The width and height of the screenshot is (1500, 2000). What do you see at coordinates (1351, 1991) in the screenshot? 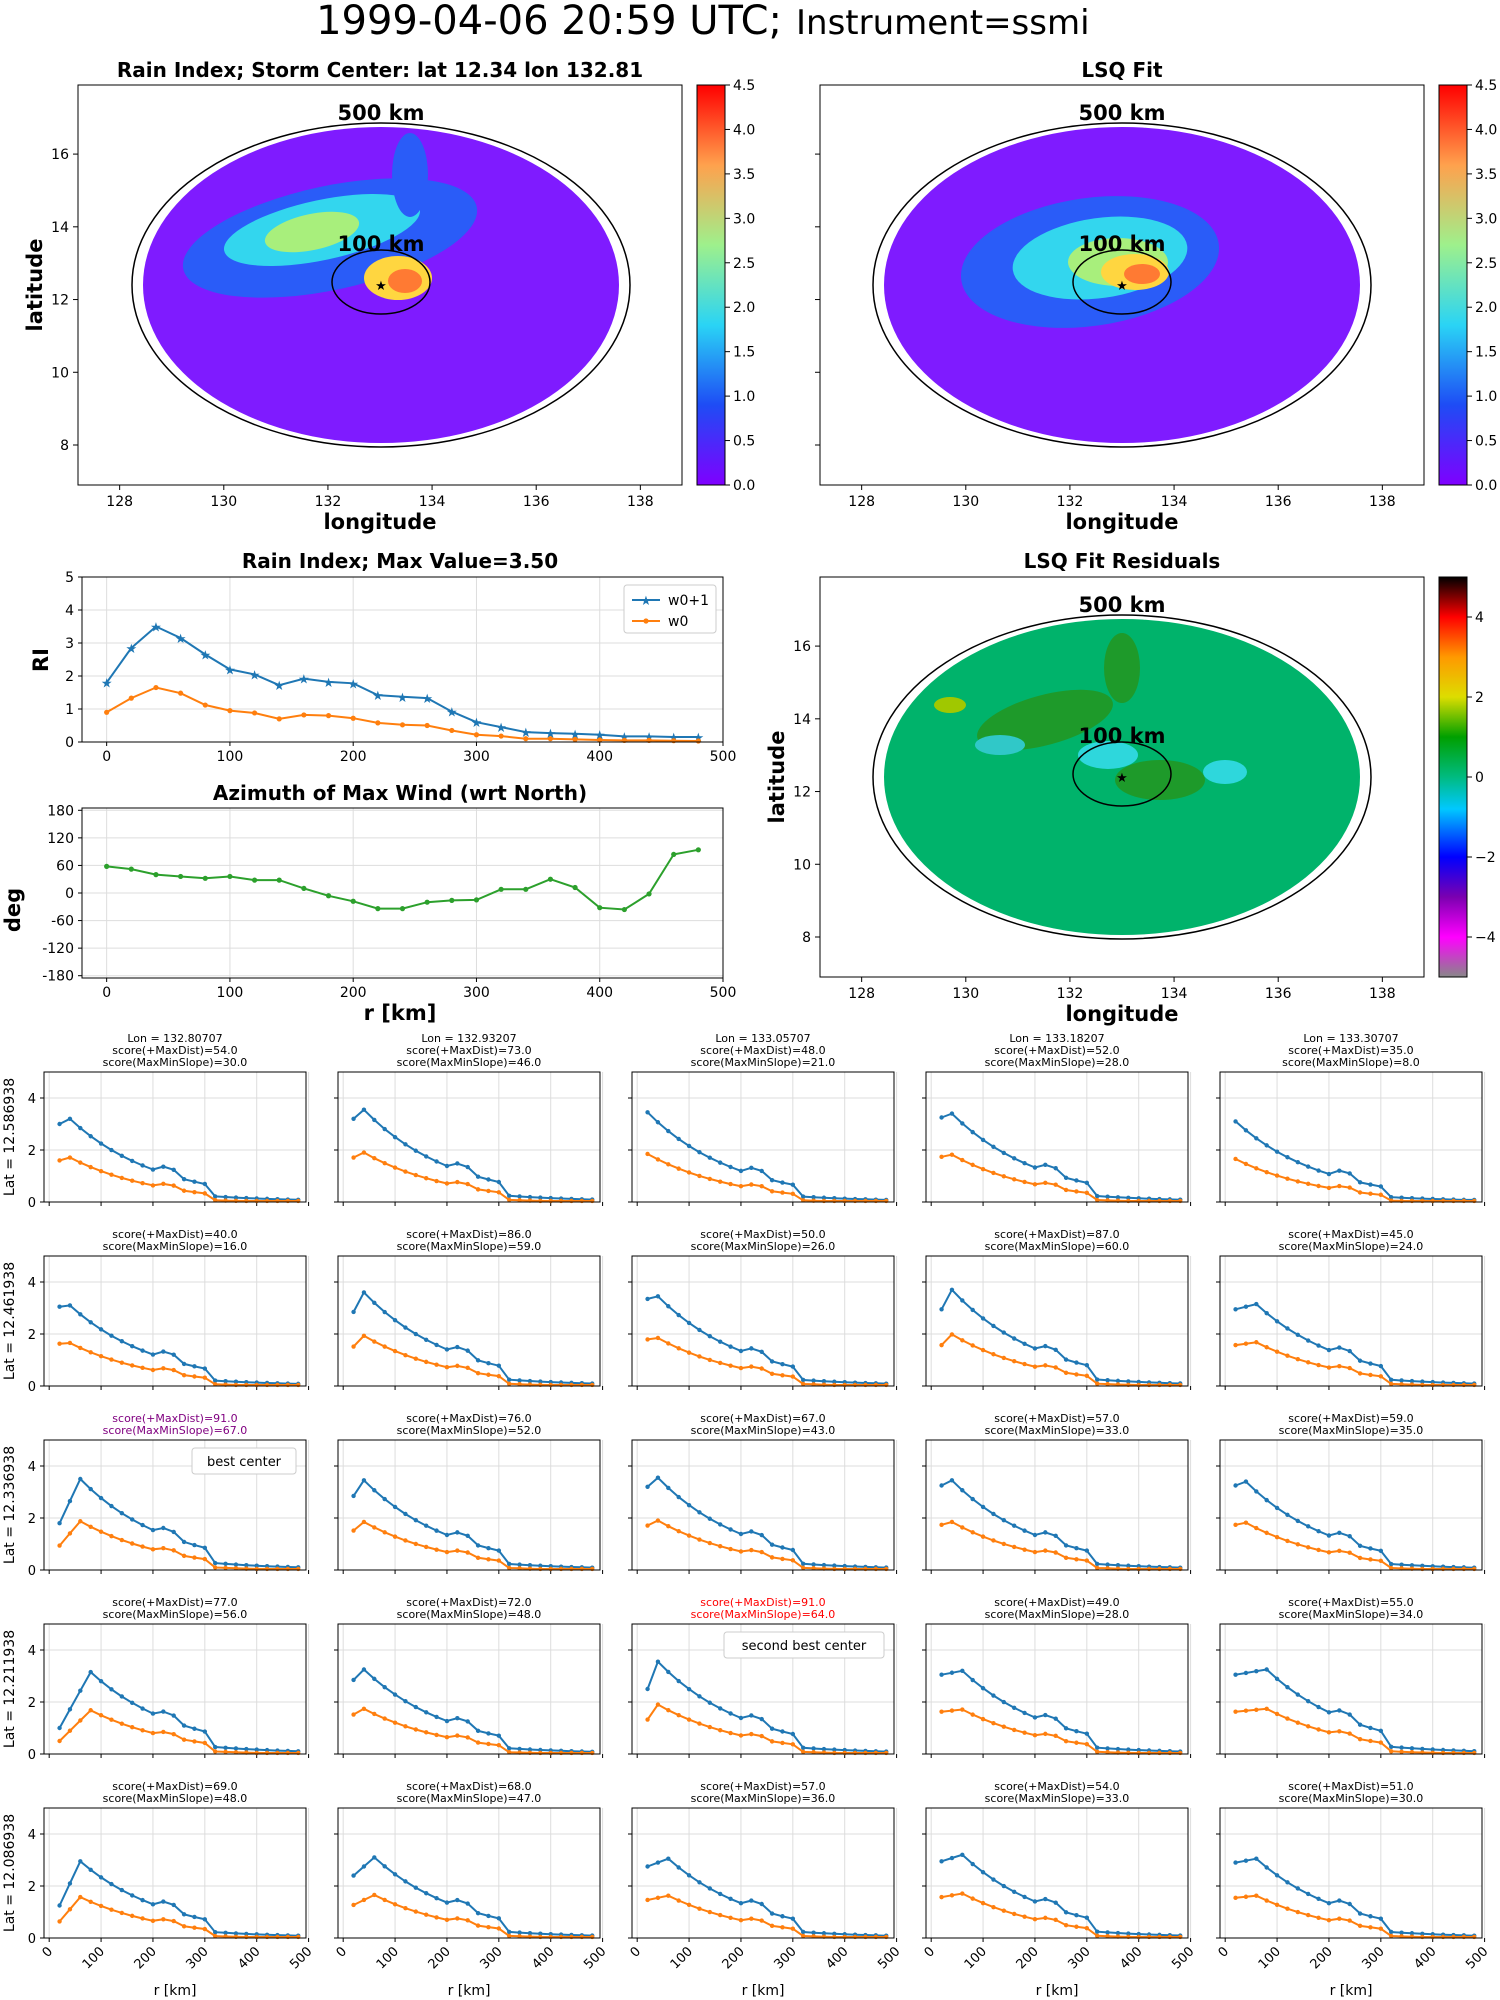
I see `center-grid-xlabel: r [km]` at bounding box center [1351, 1991].